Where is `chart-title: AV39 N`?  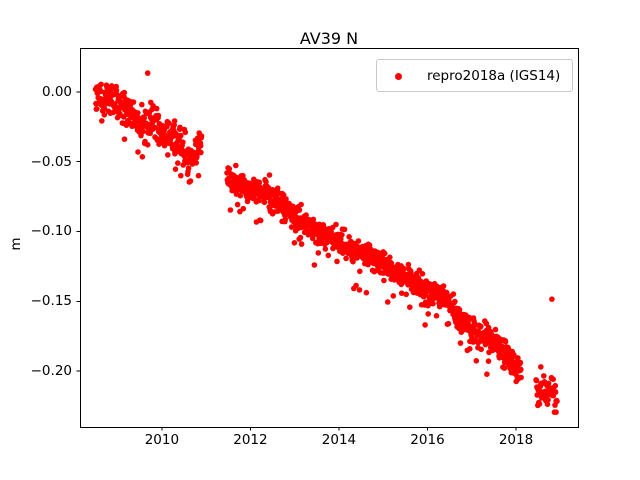 chart-title: AV39 N is located at coordinates (329, 38).